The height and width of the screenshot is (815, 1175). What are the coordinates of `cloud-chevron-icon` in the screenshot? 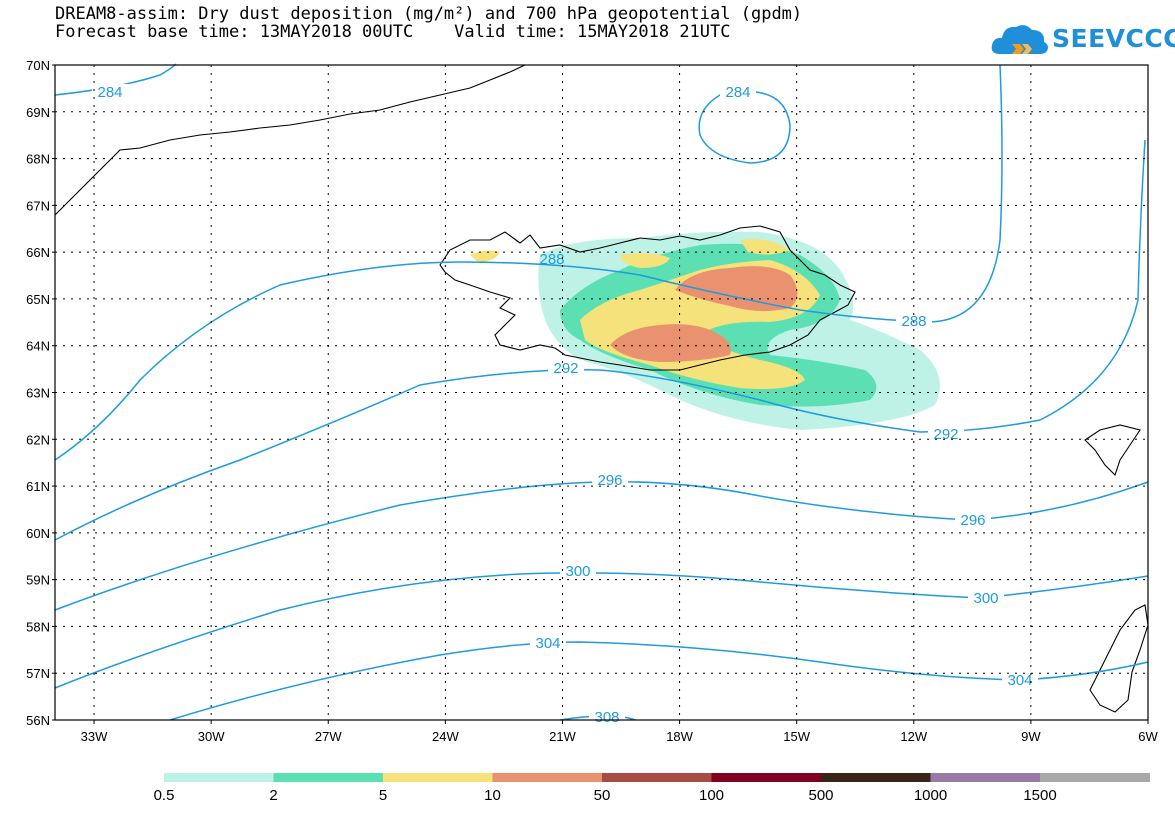 It's located at (1019, 39).